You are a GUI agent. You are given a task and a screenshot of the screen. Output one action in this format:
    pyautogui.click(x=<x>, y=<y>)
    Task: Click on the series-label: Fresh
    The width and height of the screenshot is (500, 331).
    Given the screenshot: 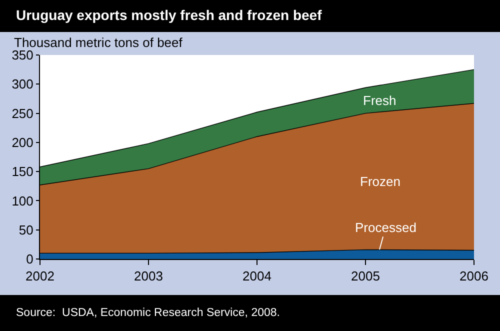 What is the action you would take?
    pyautogui.click(x=379, y=100)
    